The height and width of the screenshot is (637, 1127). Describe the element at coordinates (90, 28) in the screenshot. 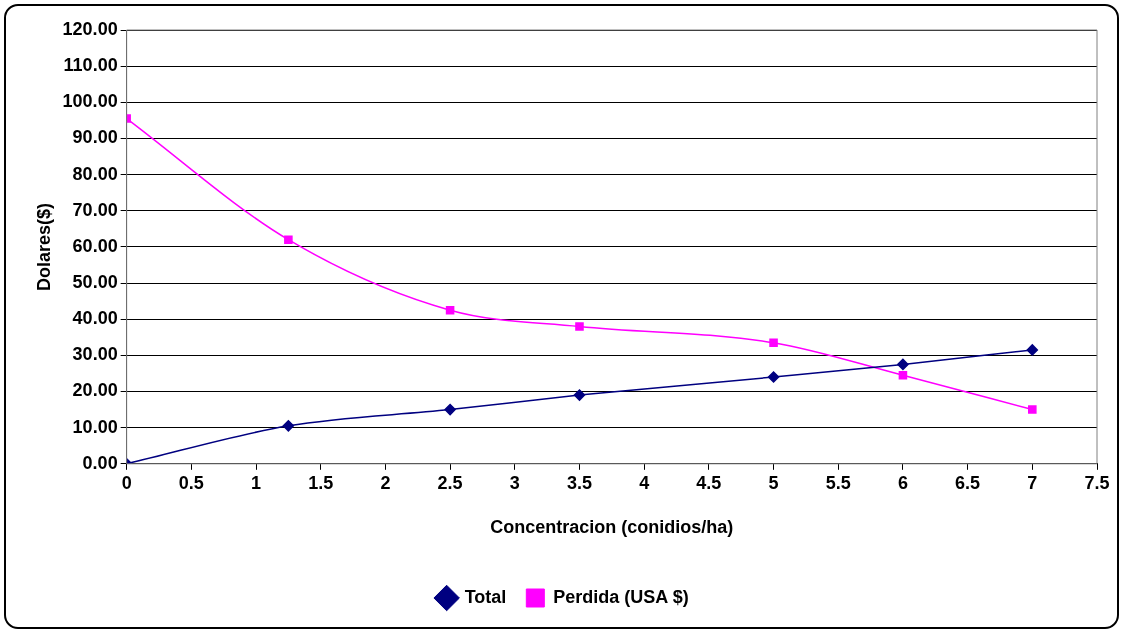

I see `y-tick-label: 120.00` at that location.